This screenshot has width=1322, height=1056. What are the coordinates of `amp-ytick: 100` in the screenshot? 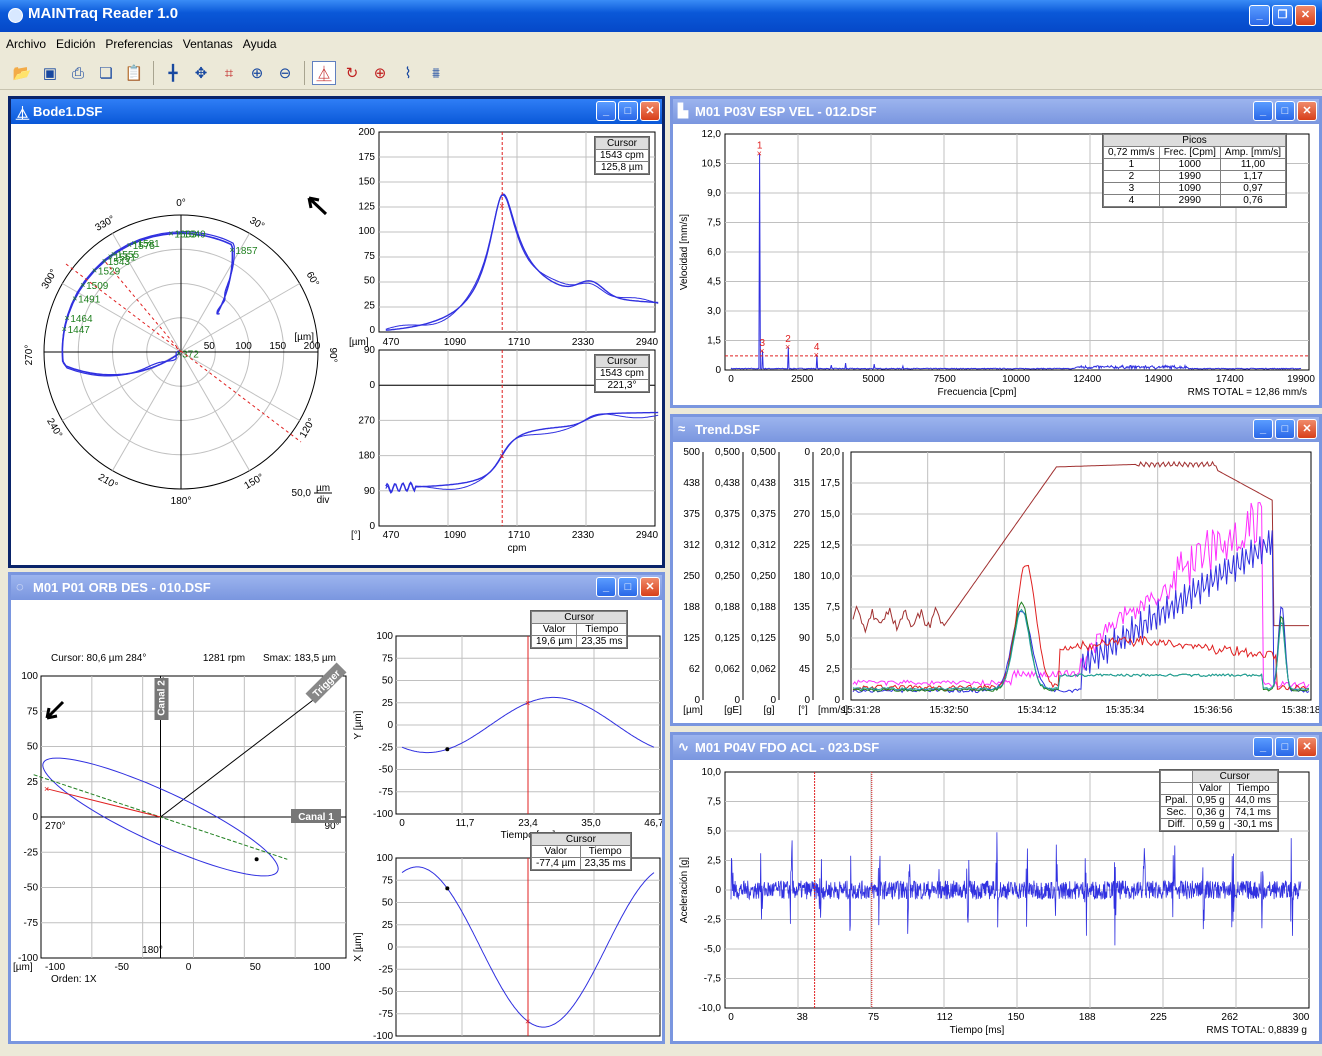 It's located at (366, 231).